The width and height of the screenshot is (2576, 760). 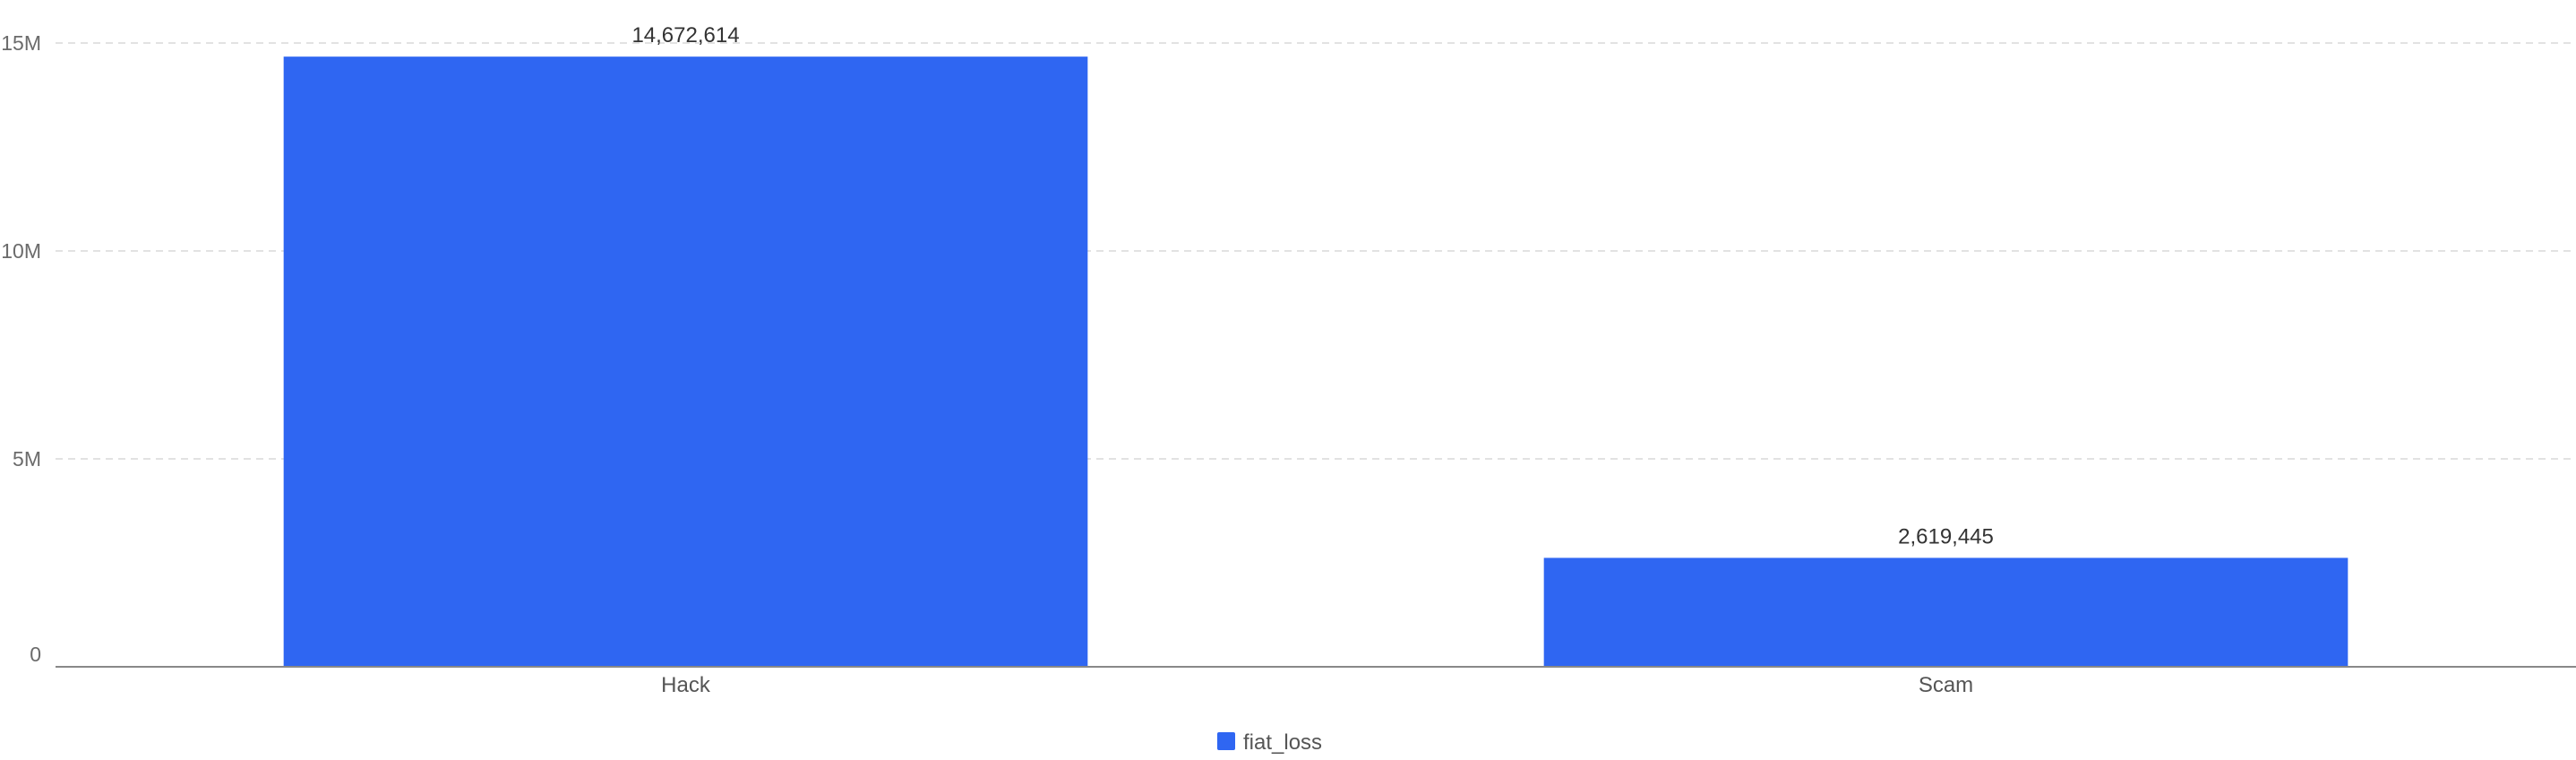 I want to click on data-label: 2,619,445, so click(x=1946, y=536).